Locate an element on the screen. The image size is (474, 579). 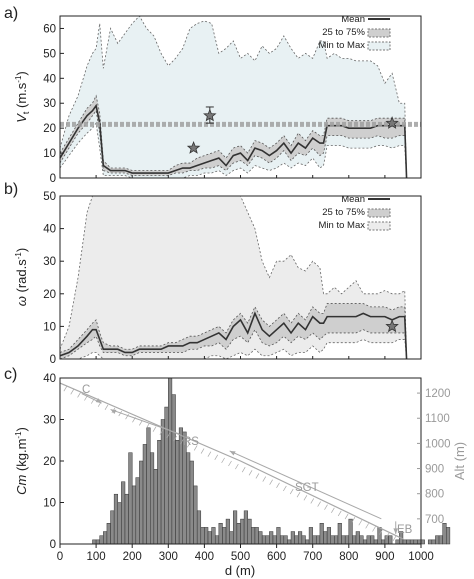
b-q75-line is located at coordinates (233, 331).